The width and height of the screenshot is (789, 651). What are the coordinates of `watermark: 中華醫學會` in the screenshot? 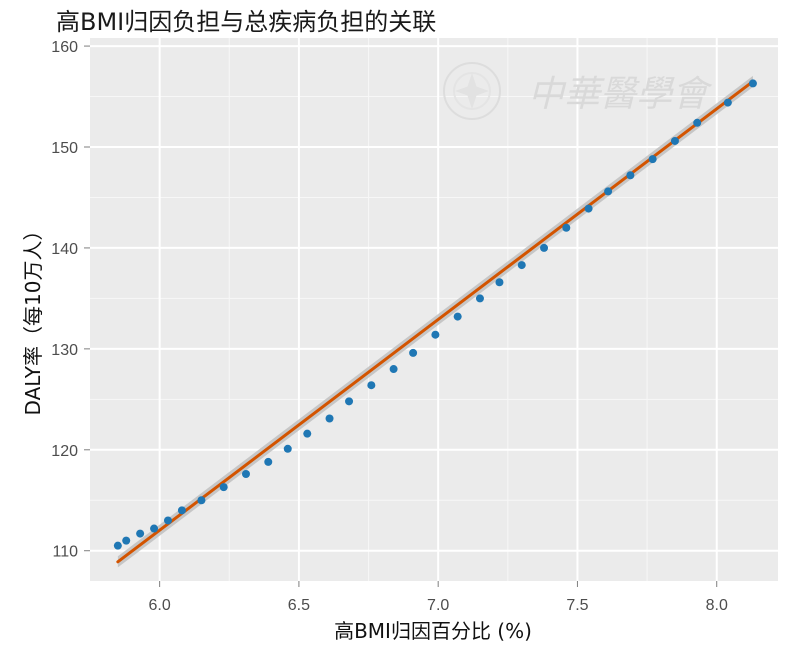 It's located at (578, 91).